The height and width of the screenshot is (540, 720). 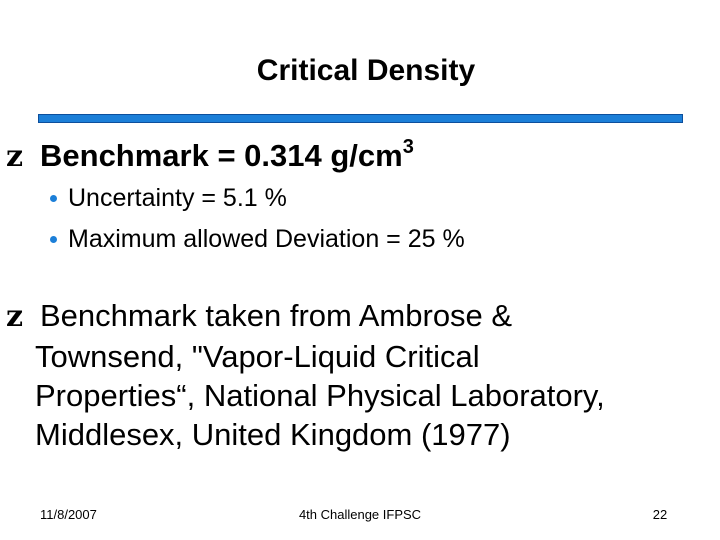 I want to click on footer-event: 4th Challenge IFPSC, so click(x=360, y=514).